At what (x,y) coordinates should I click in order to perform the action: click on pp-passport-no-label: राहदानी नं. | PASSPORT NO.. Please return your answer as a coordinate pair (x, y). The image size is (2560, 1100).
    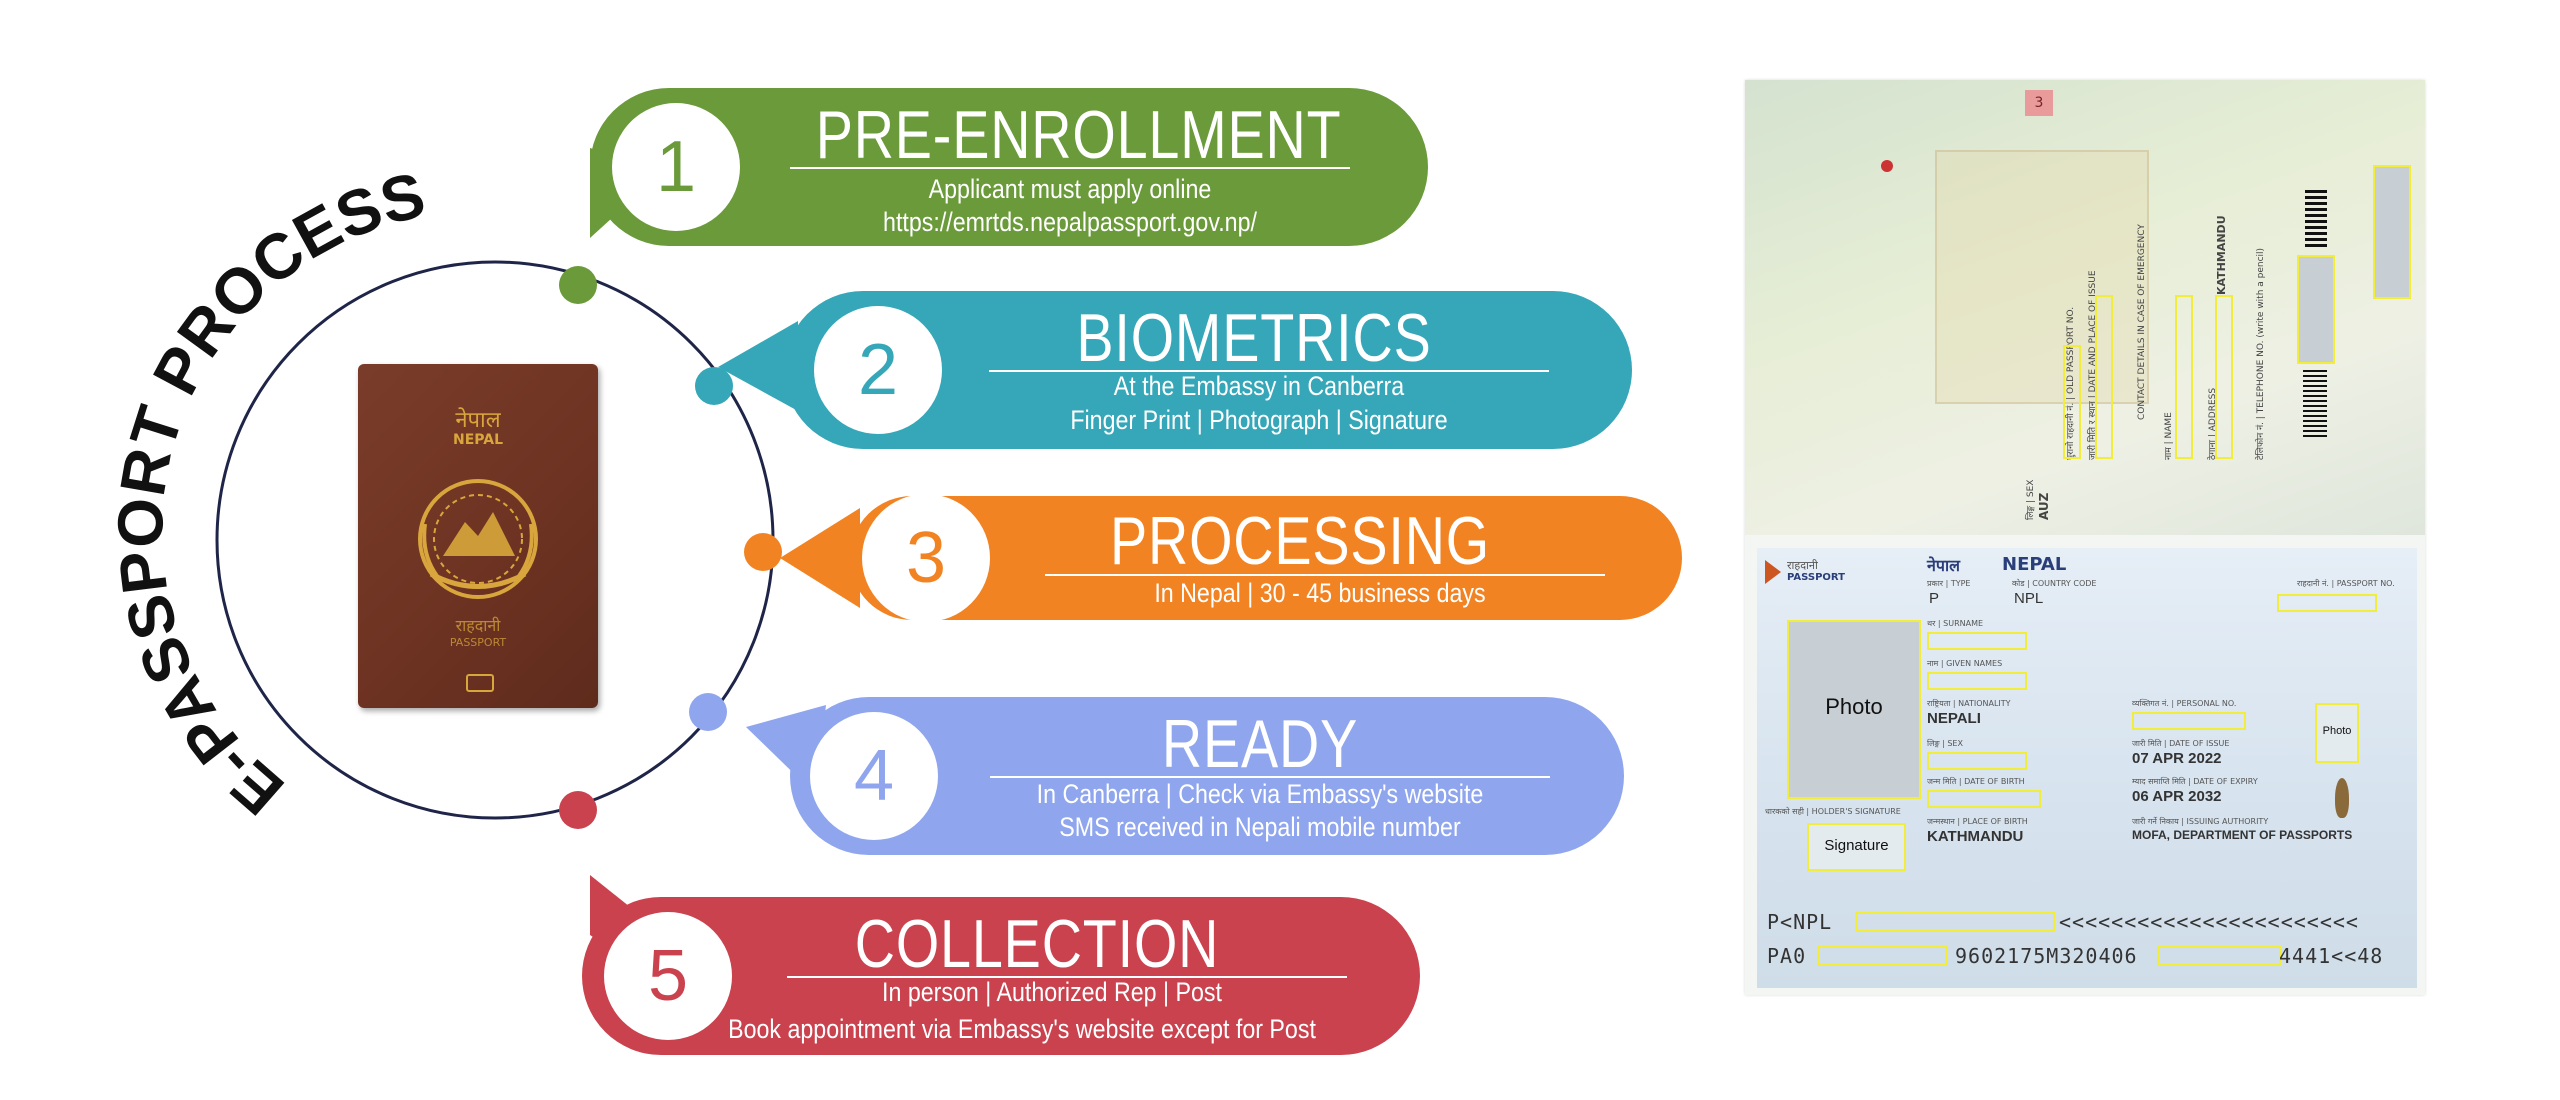
    Looking at the image, I should click on (2346, 583).